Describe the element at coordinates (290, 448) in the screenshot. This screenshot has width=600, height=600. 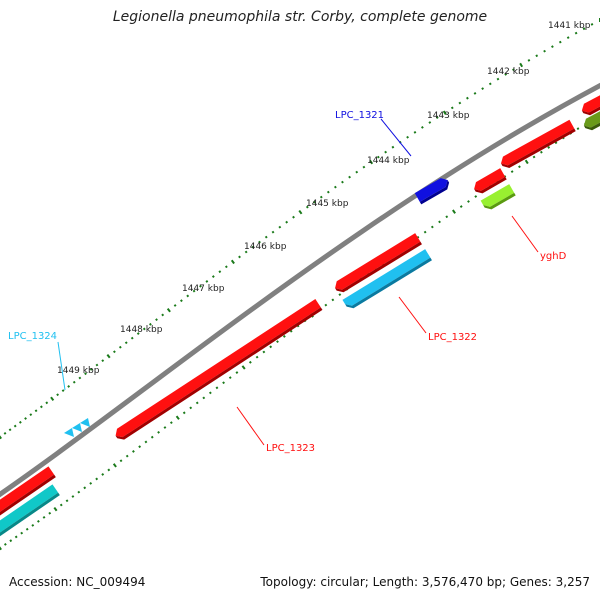
I see `label-lpc-1323: LPC_1323` at that location.